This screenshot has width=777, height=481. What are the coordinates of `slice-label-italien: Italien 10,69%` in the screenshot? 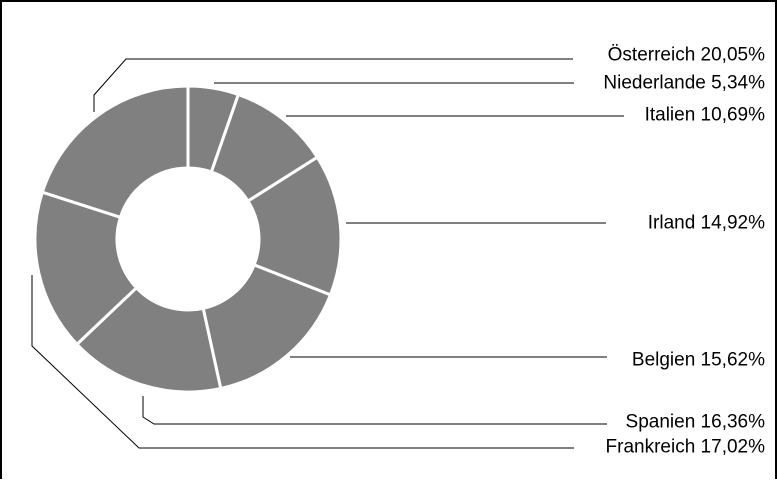 It's located at (705, 115).